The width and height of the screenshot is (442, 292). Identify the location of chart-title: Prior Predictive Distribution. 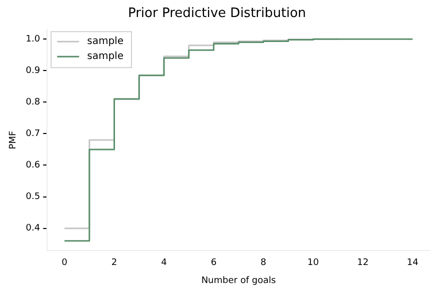
(217, 14).